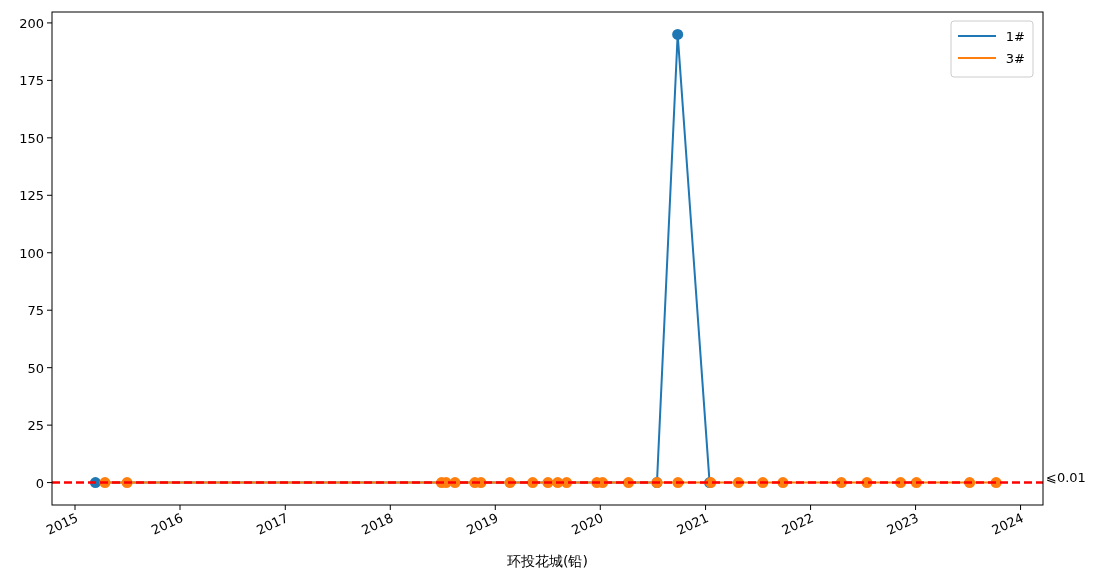 This screenshot has height=574, width=1097. I want to click on x-tick-label: 2018, so click(377, 524).